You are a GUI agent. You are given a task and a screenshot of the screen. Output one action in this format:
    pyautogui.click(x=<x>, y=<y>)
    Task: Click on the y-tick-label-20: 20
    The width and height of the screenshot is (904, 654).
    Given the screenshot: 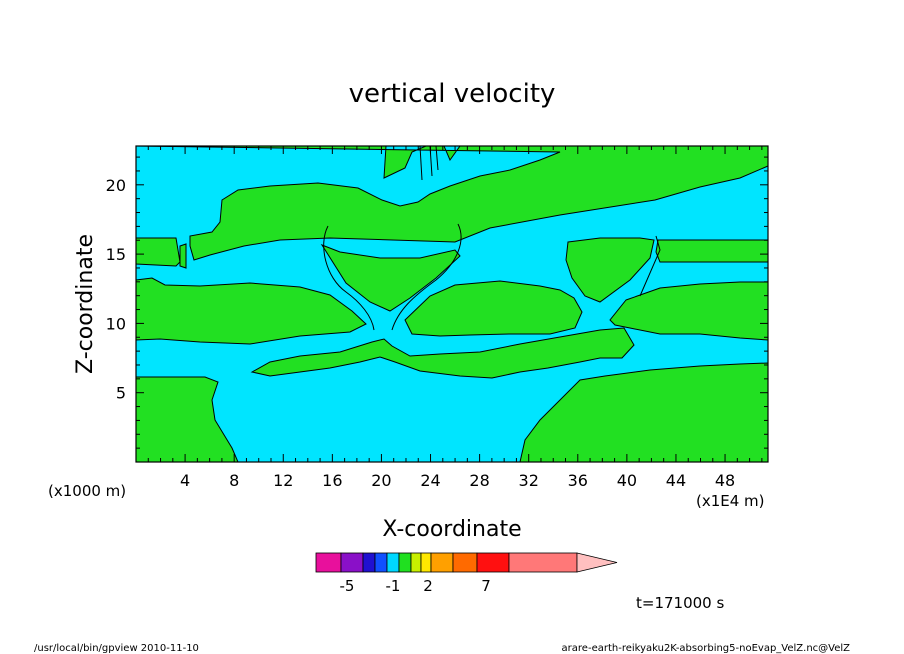 What is the action you would take?
    pyautogui.click(x=116, y=185)
    